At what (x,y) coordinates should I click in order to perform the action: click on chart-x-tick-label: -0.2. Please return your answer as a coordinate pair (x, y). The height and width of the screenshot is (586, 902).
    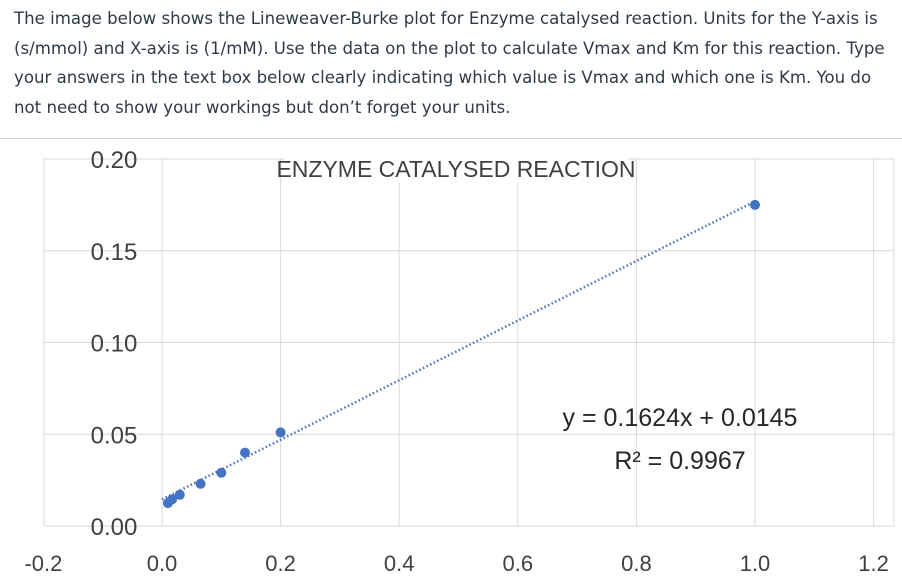
    Looking at the image, I should click on (43, 563).